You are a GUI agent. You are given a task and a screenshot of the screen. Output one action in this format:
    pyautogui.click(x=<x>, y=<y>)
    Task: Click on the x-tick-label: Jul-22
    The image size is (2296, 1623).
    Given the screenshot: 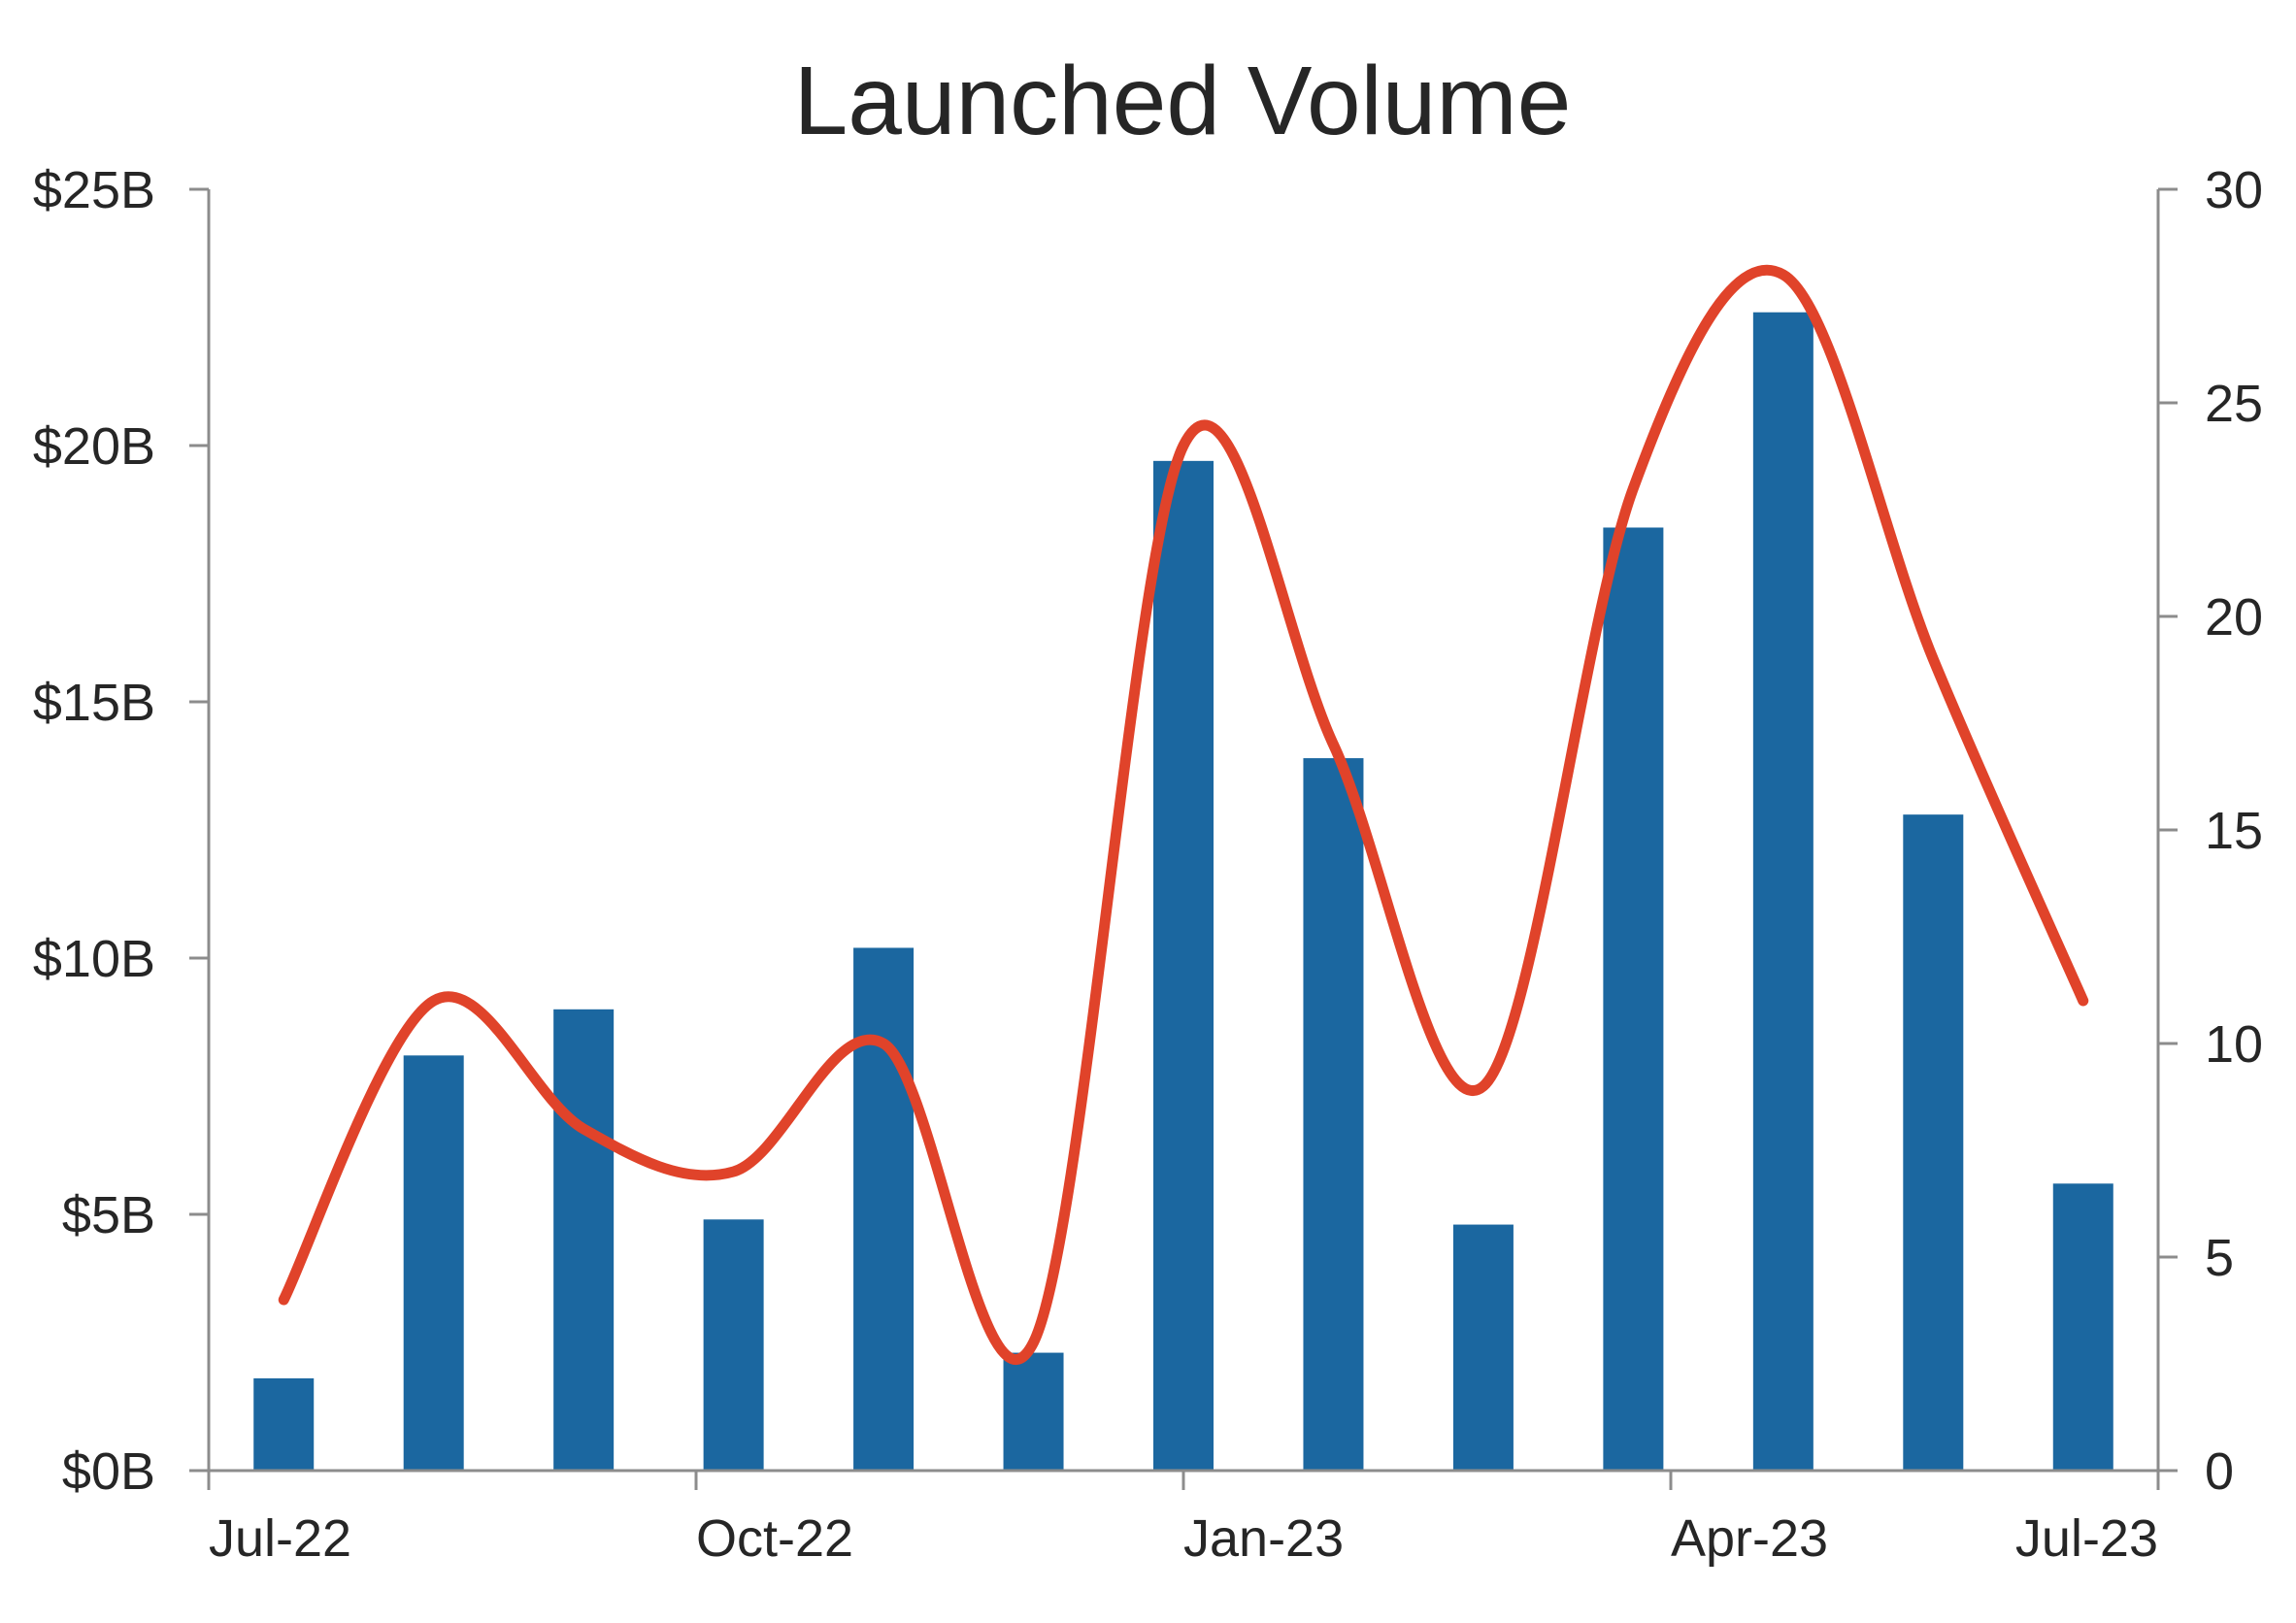 What is the action you would take?
    pyautogui.click(x=280, y=1539)
    